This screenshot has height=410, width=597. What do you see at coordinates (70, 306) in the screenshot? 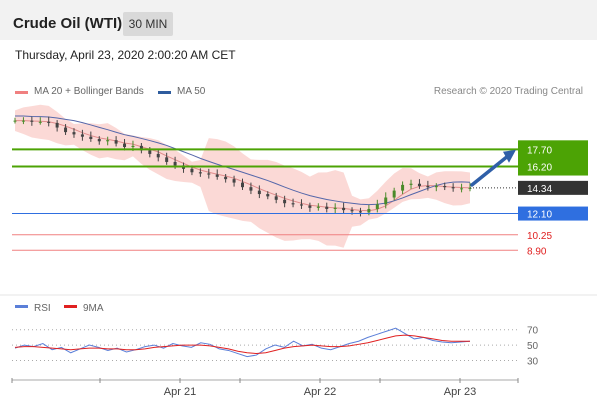
I see `rsi-ma-legend-swatch` at bounding box center [70, 306].